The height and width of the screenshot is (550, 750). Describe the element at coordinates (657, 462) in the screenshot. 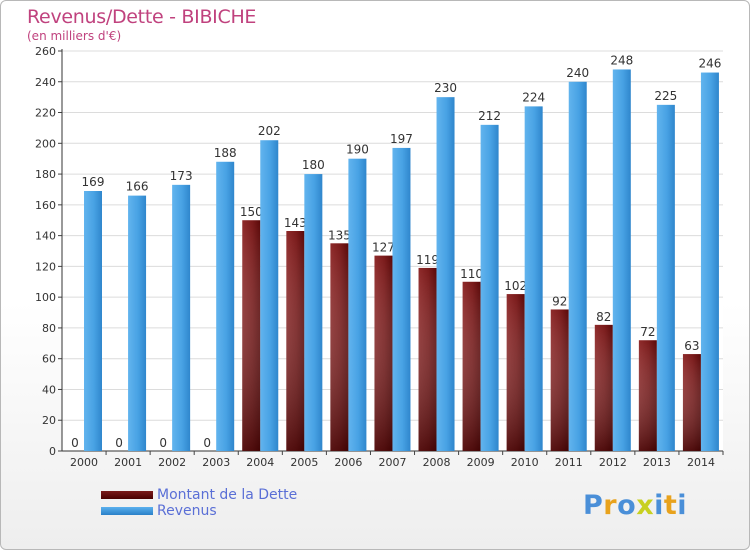

I see `x-tick-label-2013: 2013` at that location.